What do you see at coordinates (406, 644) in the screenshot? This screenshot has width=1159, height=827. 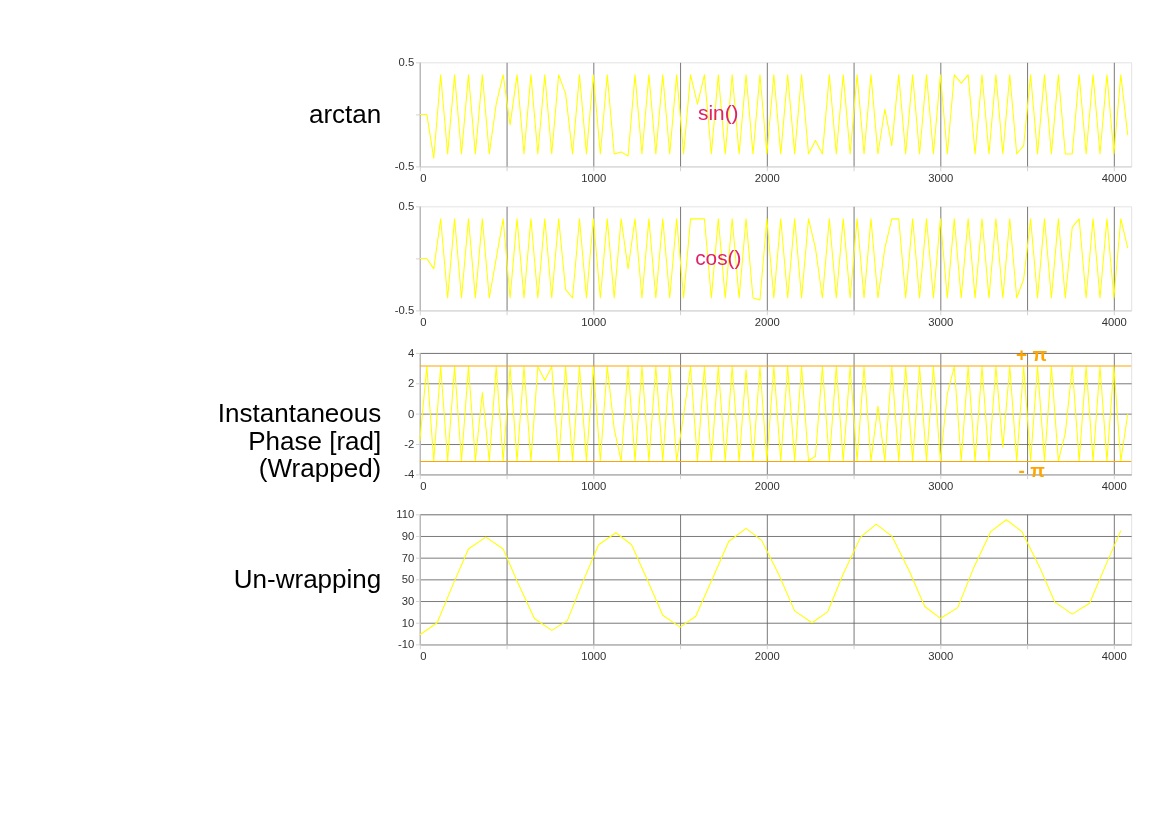 I see `y-tick-label: -10` at bounding box center [406, 644].